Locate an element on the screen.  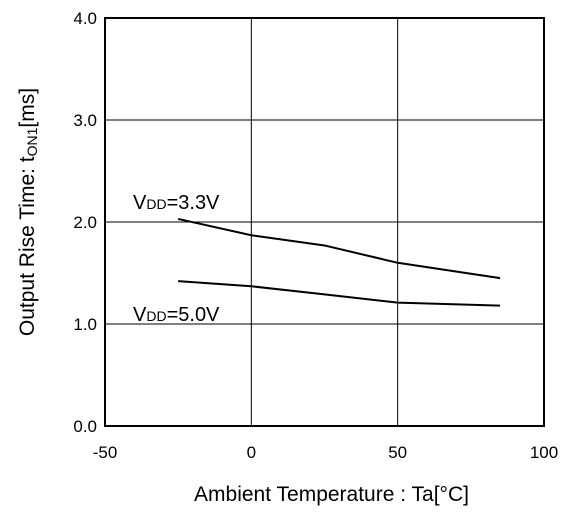
x-tick-label: 50 is located at coordinates (397, 452).